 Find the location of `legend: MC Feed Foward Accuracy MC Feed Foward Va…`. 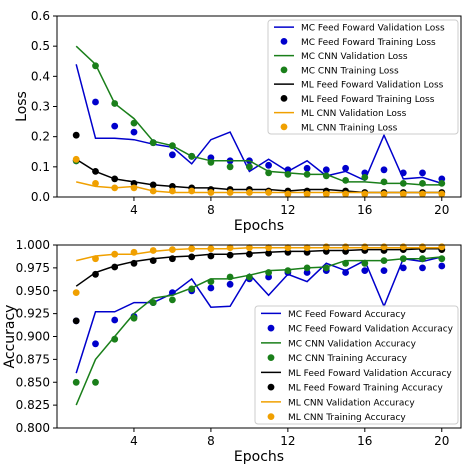

legend: MC Feed Foward Accuracy MC Feed Foward Va… is located at coordinates (356, 365).